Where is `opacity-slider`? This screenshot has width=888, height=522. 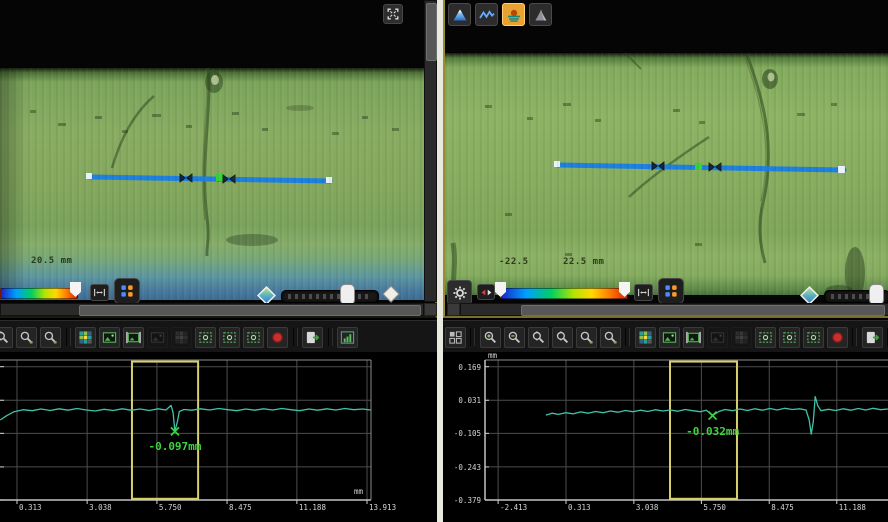
opacity-slider is located at coordinates (330, 296).